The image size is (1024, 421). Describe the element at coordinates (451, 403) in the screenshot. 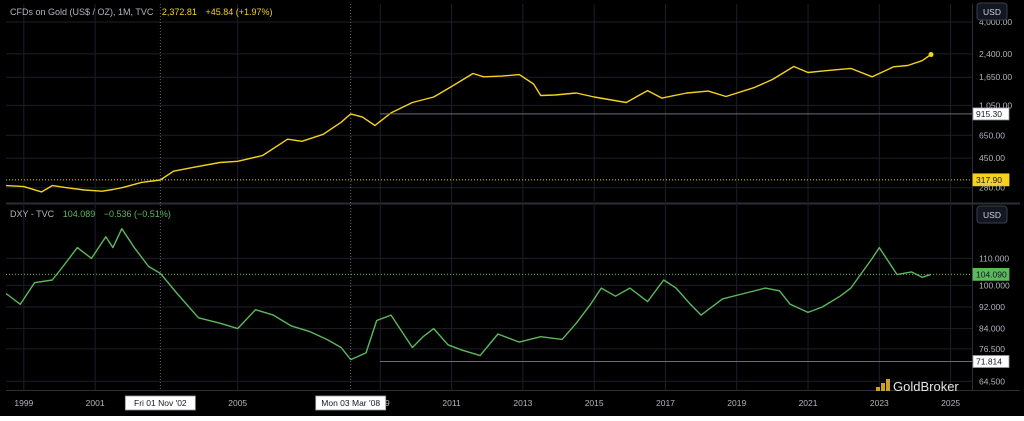

I see `time-tick-label: 2011` at that location.